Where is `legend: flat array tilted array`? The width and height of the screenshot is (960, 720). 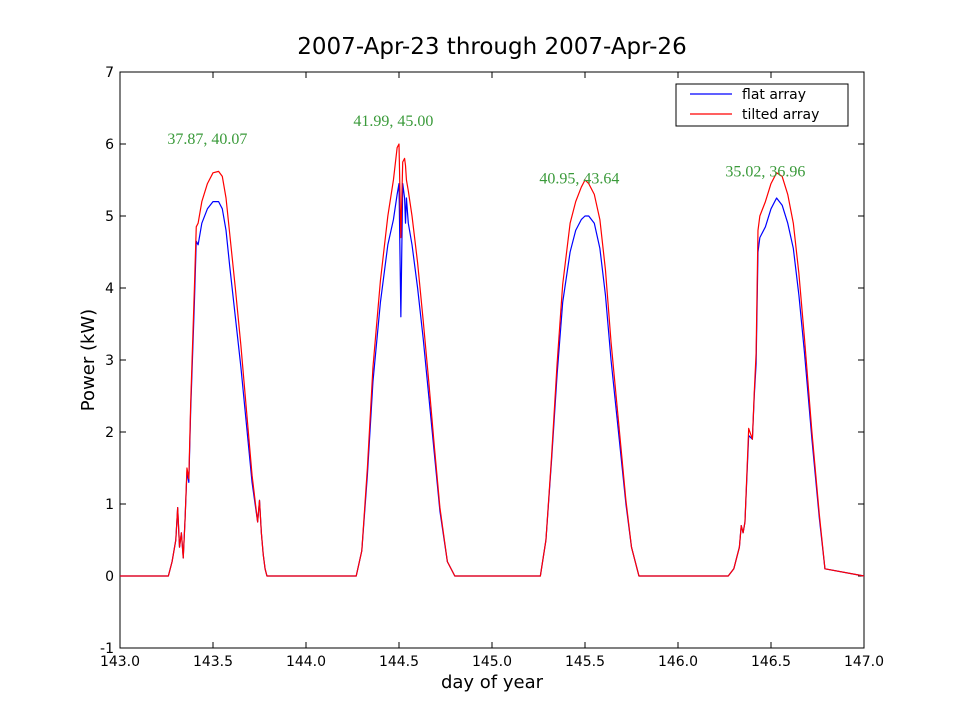
legend: flat array tilted array is located at coordinates (762, 105).